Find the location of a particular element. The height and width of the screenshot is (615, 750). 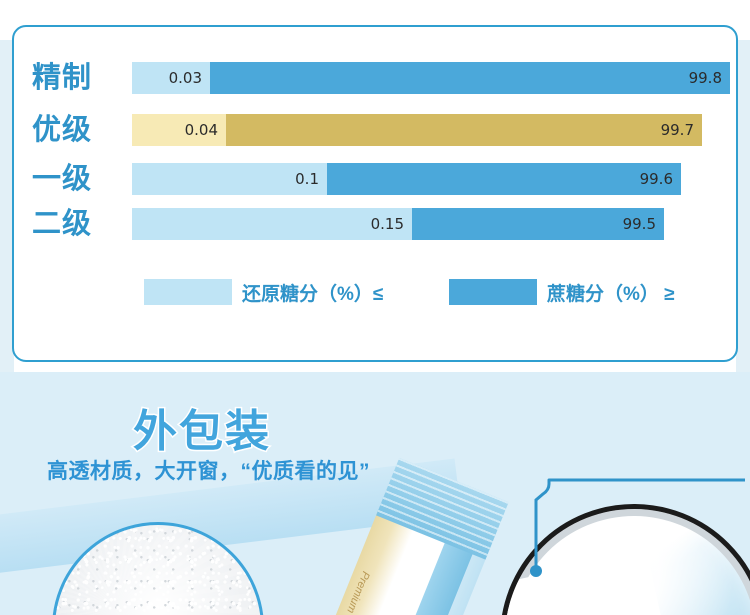

bar-value-sucrose-2: 99.6 is located at coordinates (656, 179).